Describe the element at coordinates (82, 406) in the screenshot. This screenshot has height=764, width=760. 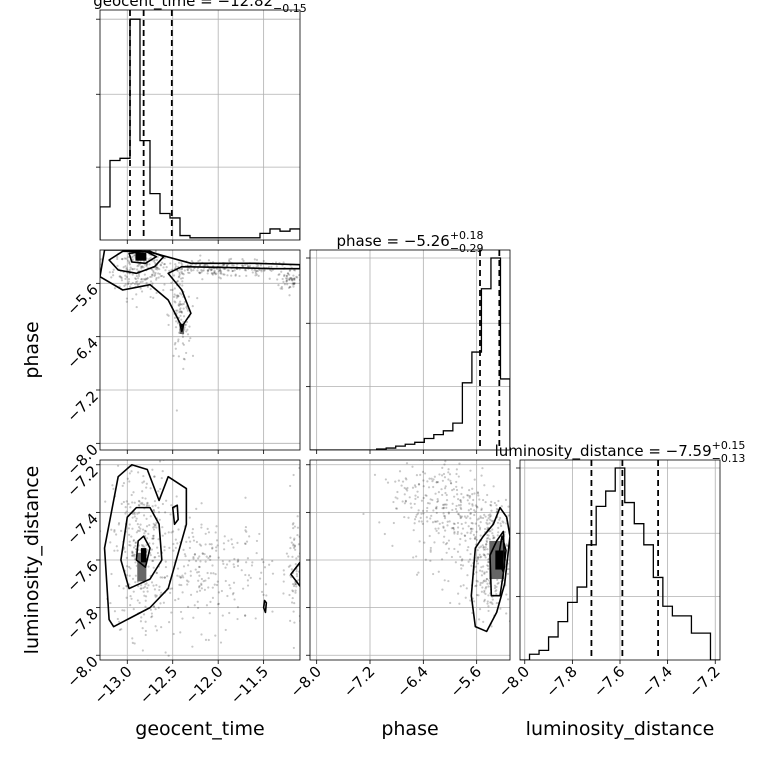
I see `y-tick-label: −7.2` at that location.